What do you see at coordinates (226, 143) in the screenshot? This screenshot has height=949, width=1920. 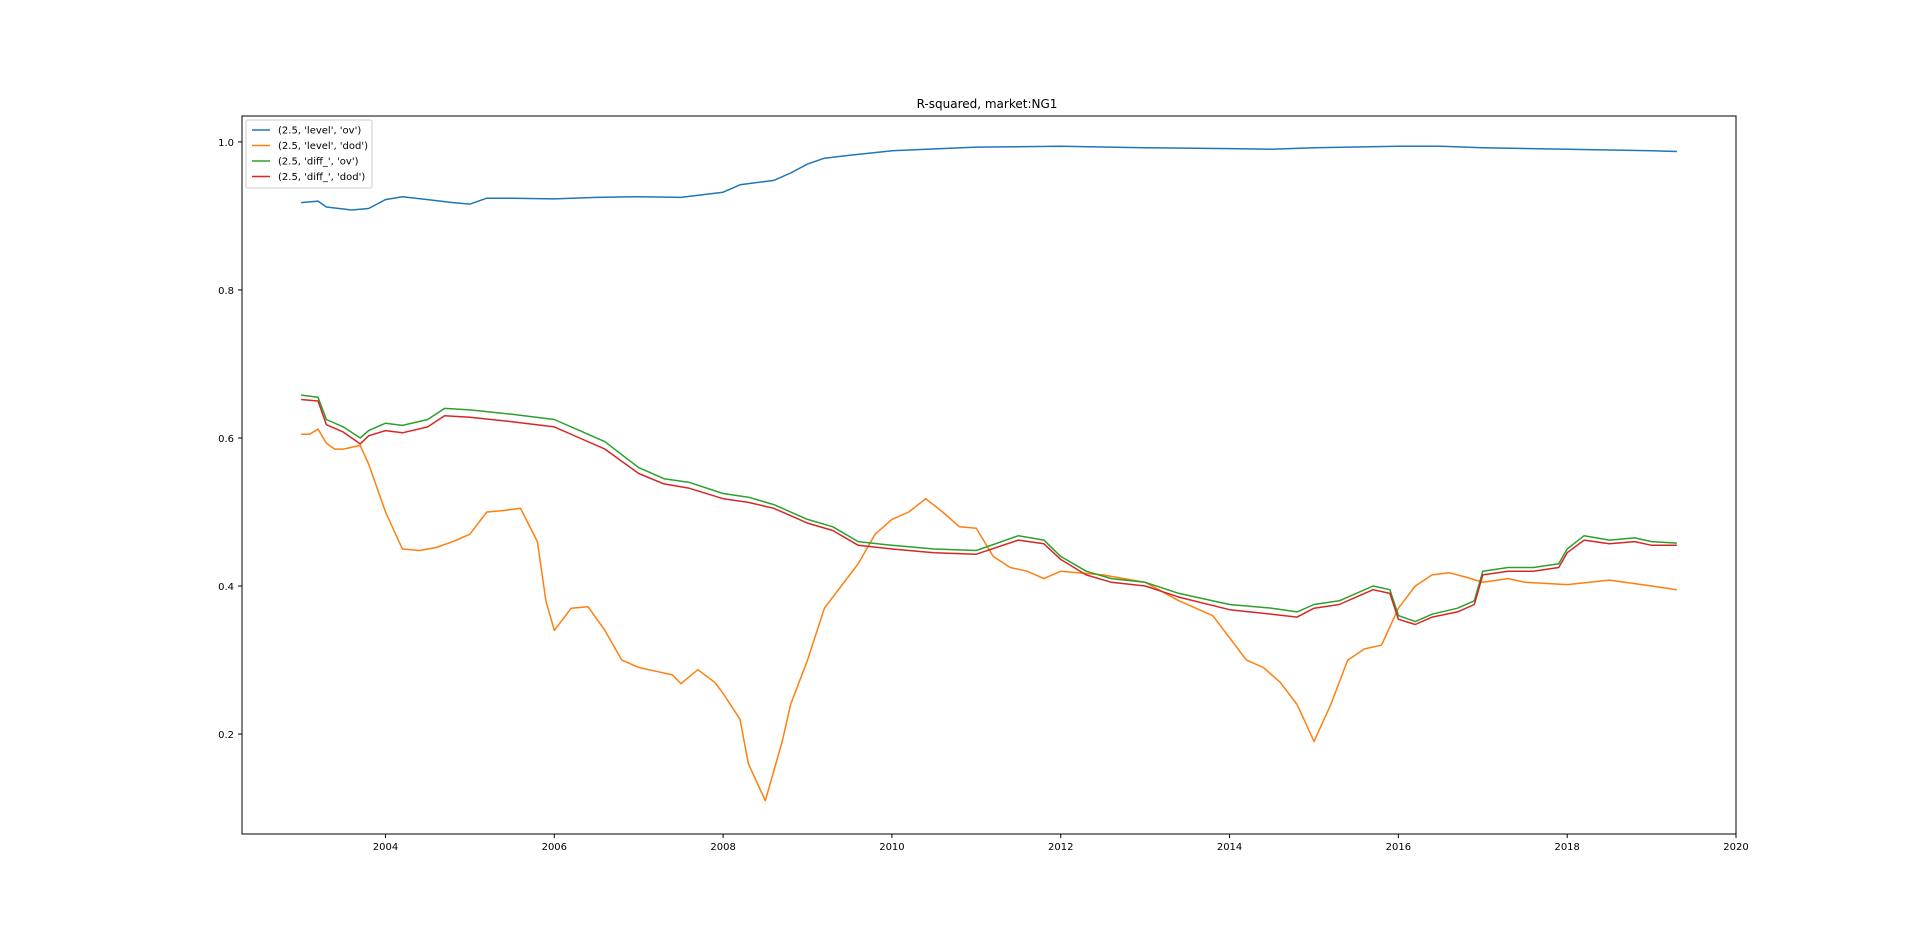 I see `y-tick-label: 1.0` at bounding box center [226, 143].